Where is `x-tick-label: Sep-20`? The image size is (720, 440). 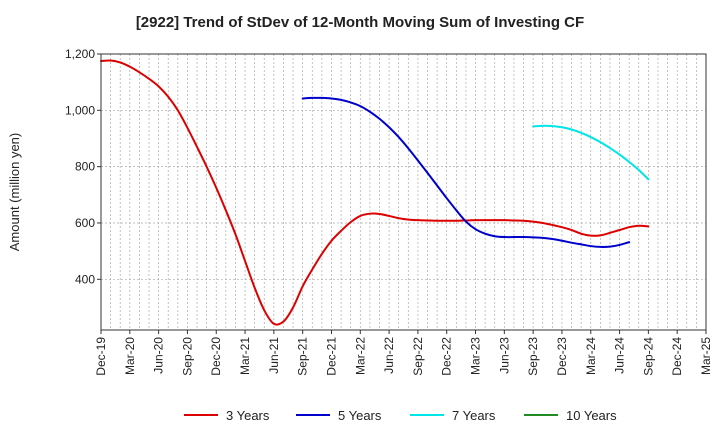
x-tick-label: Sep-20 is located at coordinates (187, 356).